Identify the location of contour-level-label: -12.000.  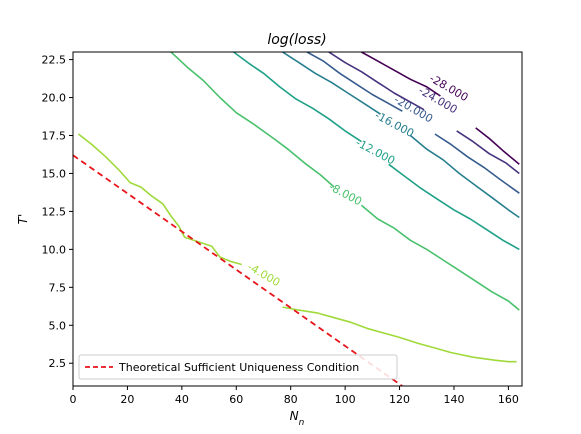
(375, 151).